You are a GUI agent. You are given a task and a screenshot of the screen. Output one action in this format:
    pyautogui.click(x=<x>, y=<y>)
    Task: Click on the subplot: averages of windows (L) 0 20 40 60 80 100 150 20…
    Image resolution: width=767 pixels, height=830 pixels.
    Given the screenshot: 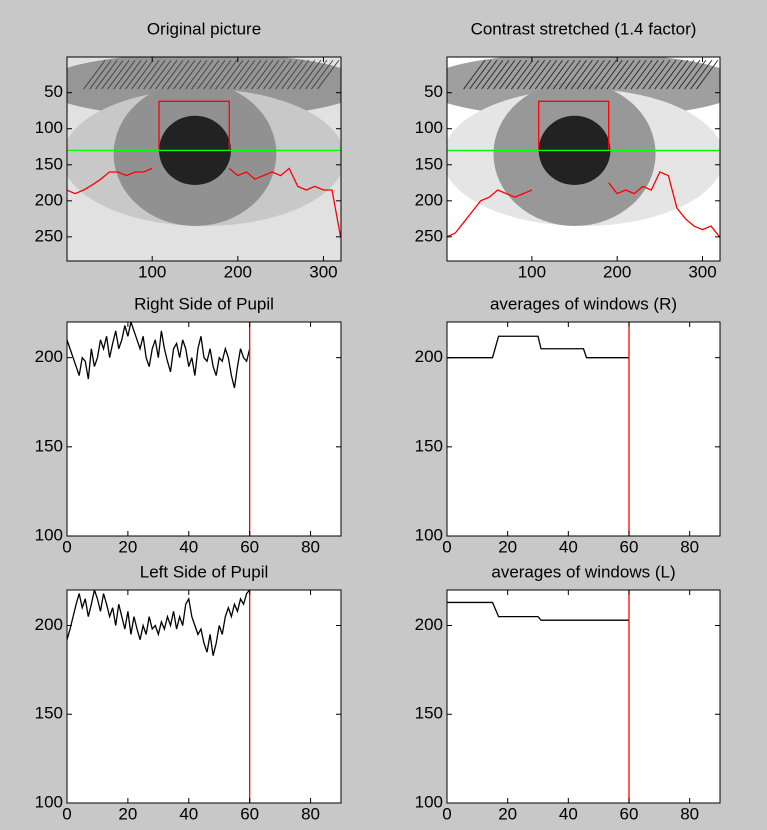 What is the action you would take?
    pyautogui.click(x=568, y=692)
    